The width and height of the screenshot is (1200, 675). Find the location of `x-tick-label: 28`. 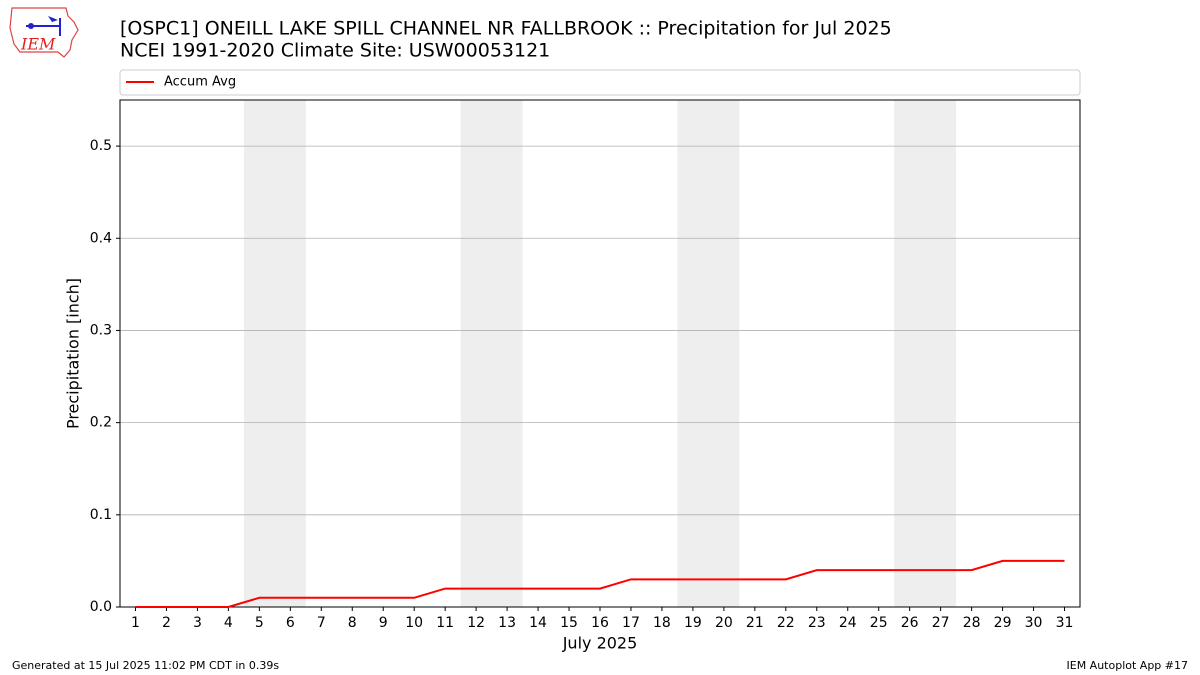

x-tick-label: 28 is located at coordinates (972, 623).